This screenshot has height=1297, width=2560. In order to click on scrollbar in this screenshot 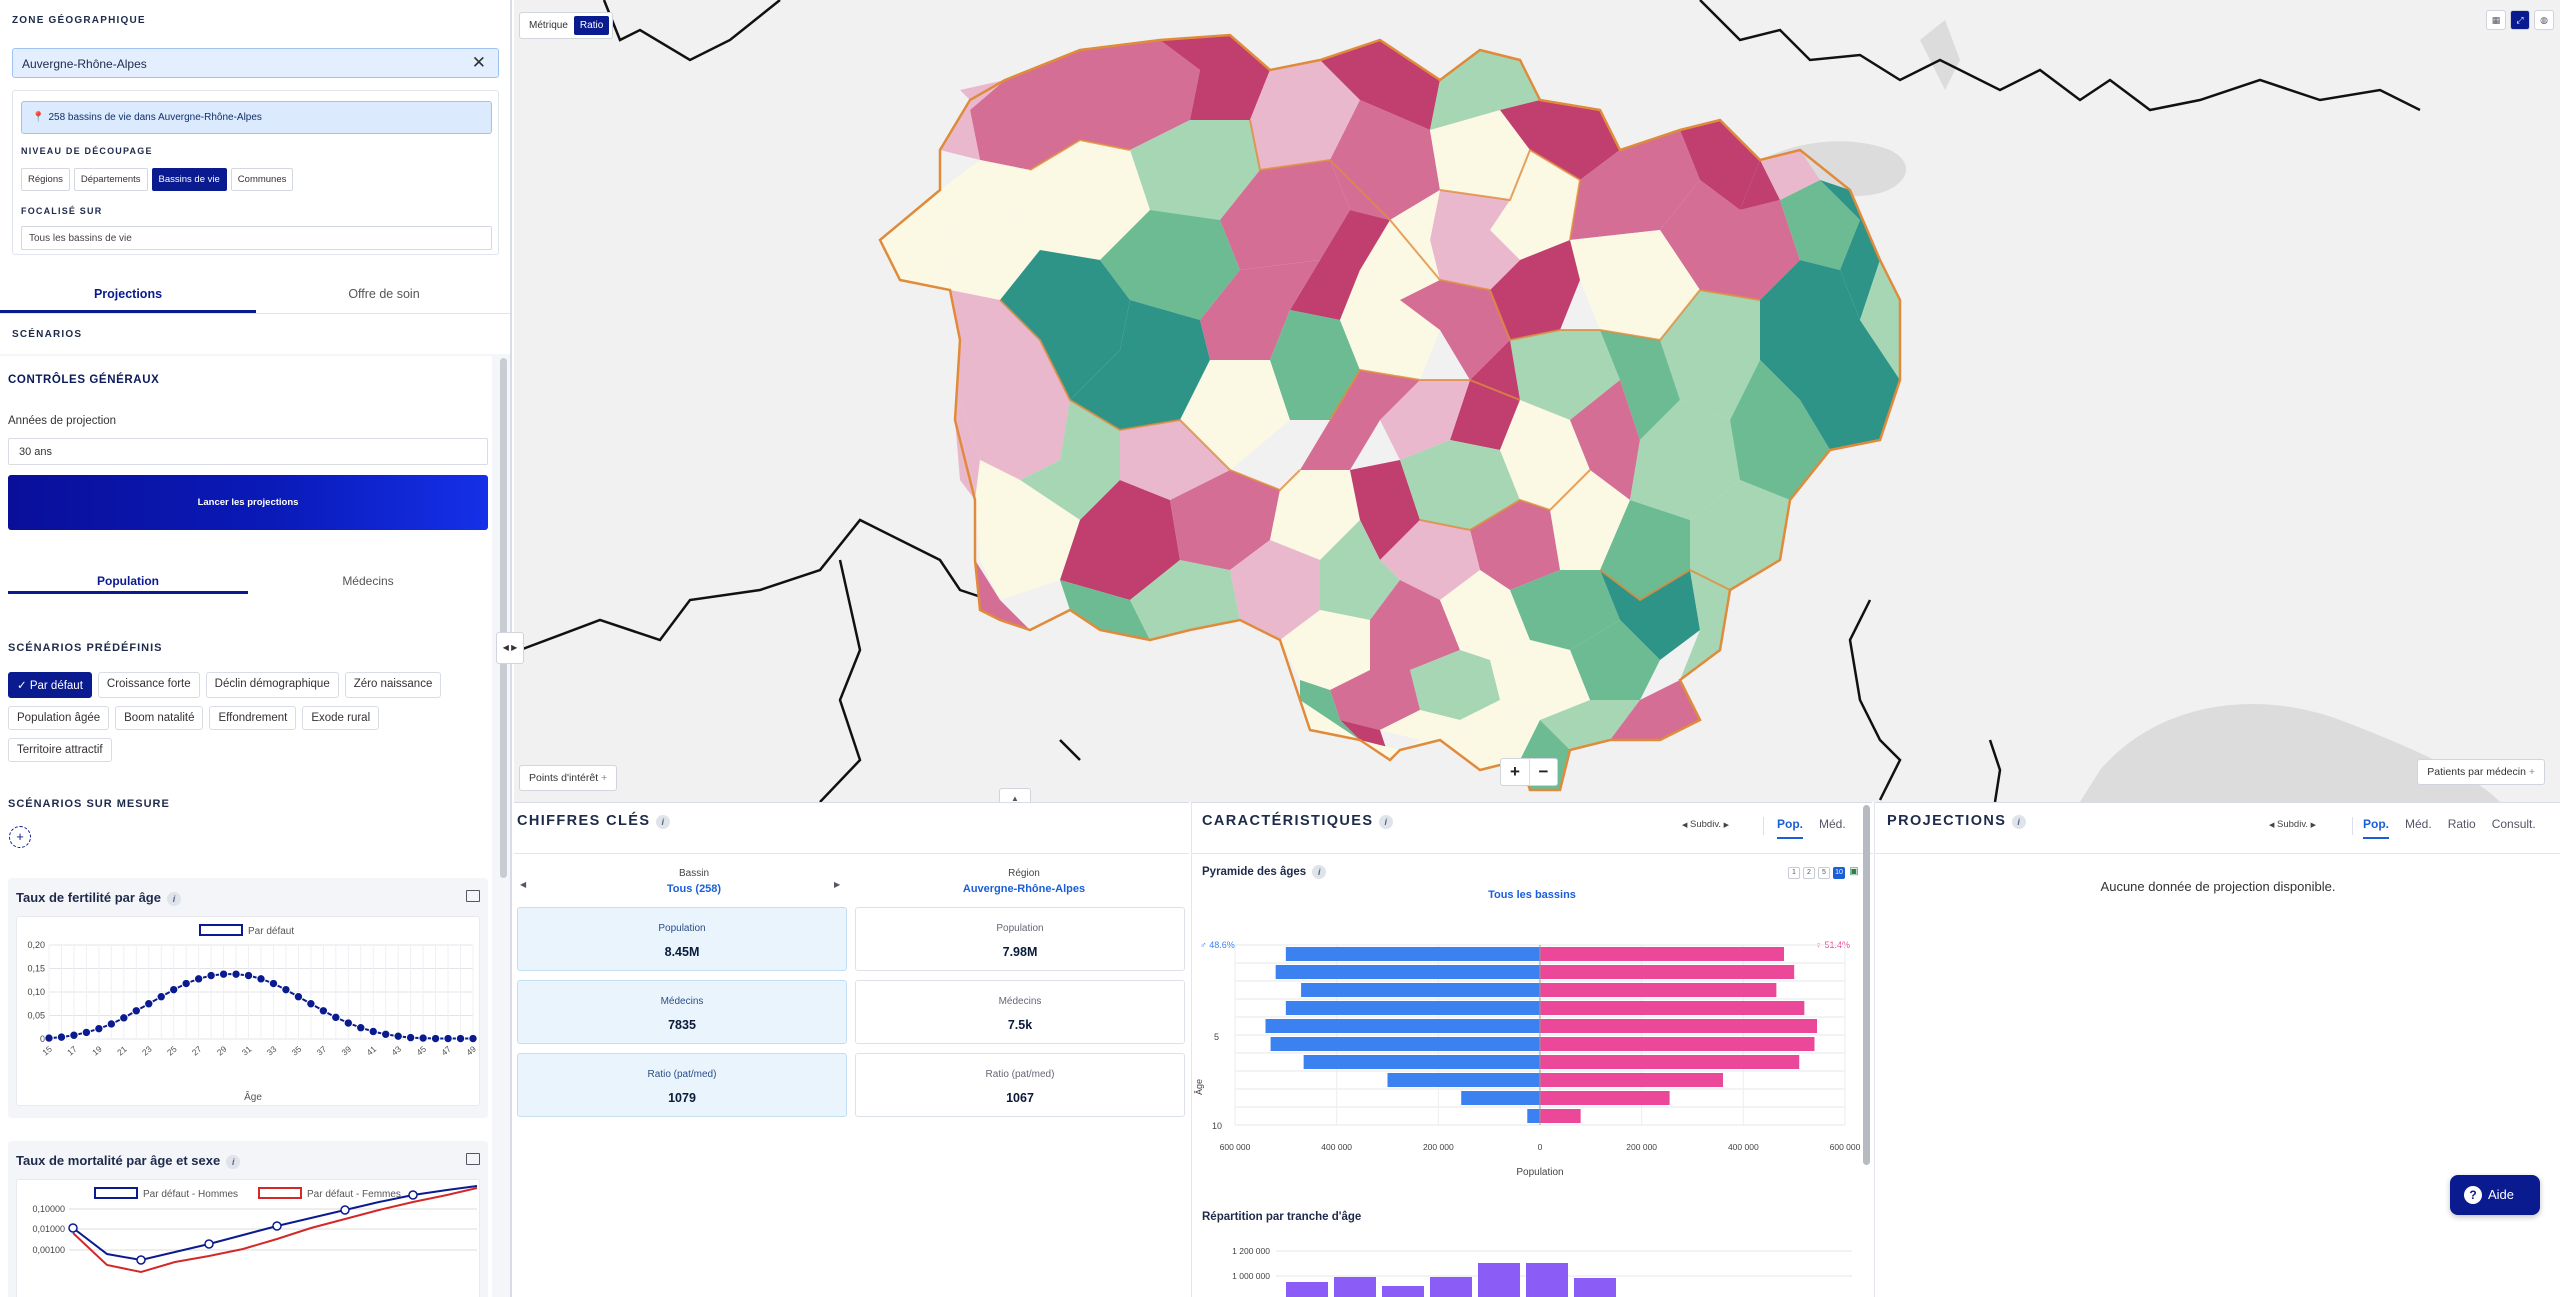, I will do `click(1866, 985)`.